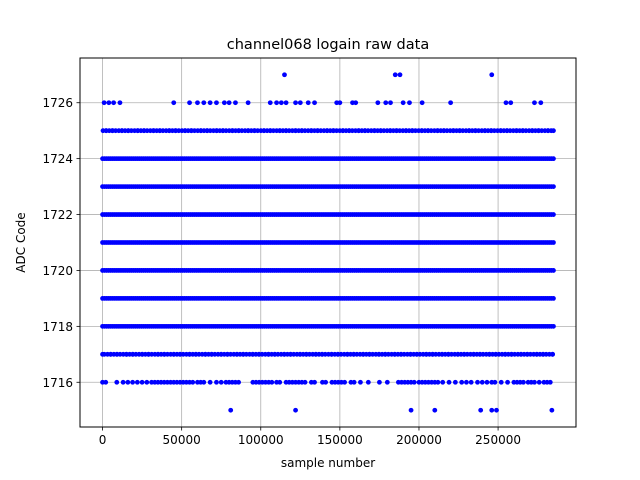 The image size is (640, 480). I want to click on x-tick-label: 0, so click(103, 440).